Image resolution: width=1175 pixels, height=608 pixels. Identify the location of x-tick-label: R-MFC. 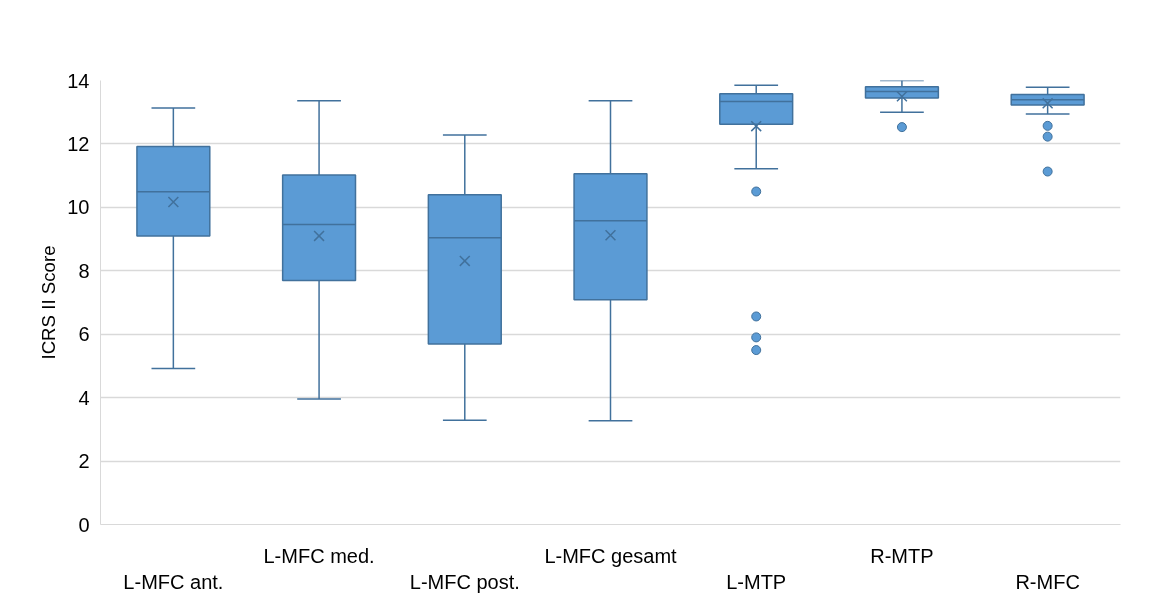
(1047, 581).